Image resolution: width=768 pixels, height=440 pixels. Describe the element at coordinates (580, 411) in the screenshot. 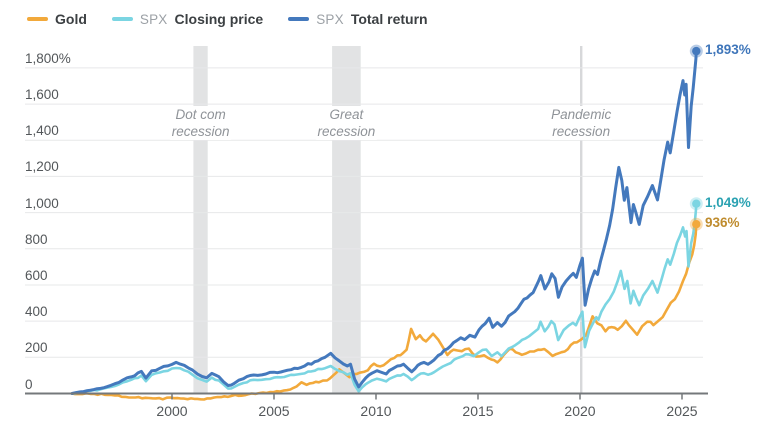

I see `x-axis-label: 2020` at that location.